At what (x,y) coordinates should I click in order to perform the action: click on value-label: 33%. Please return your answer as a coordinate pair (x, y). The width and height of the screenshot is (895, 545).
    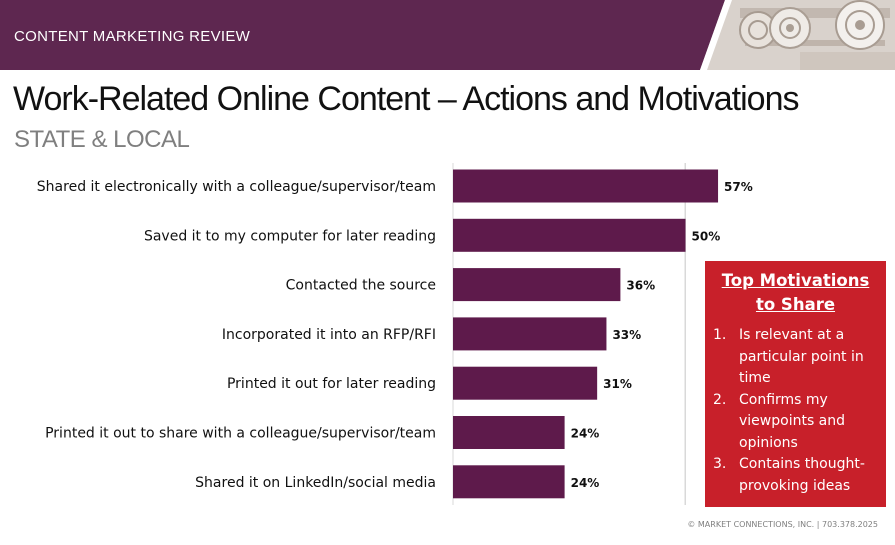
    Looking at the image, I should click on (626, 335).